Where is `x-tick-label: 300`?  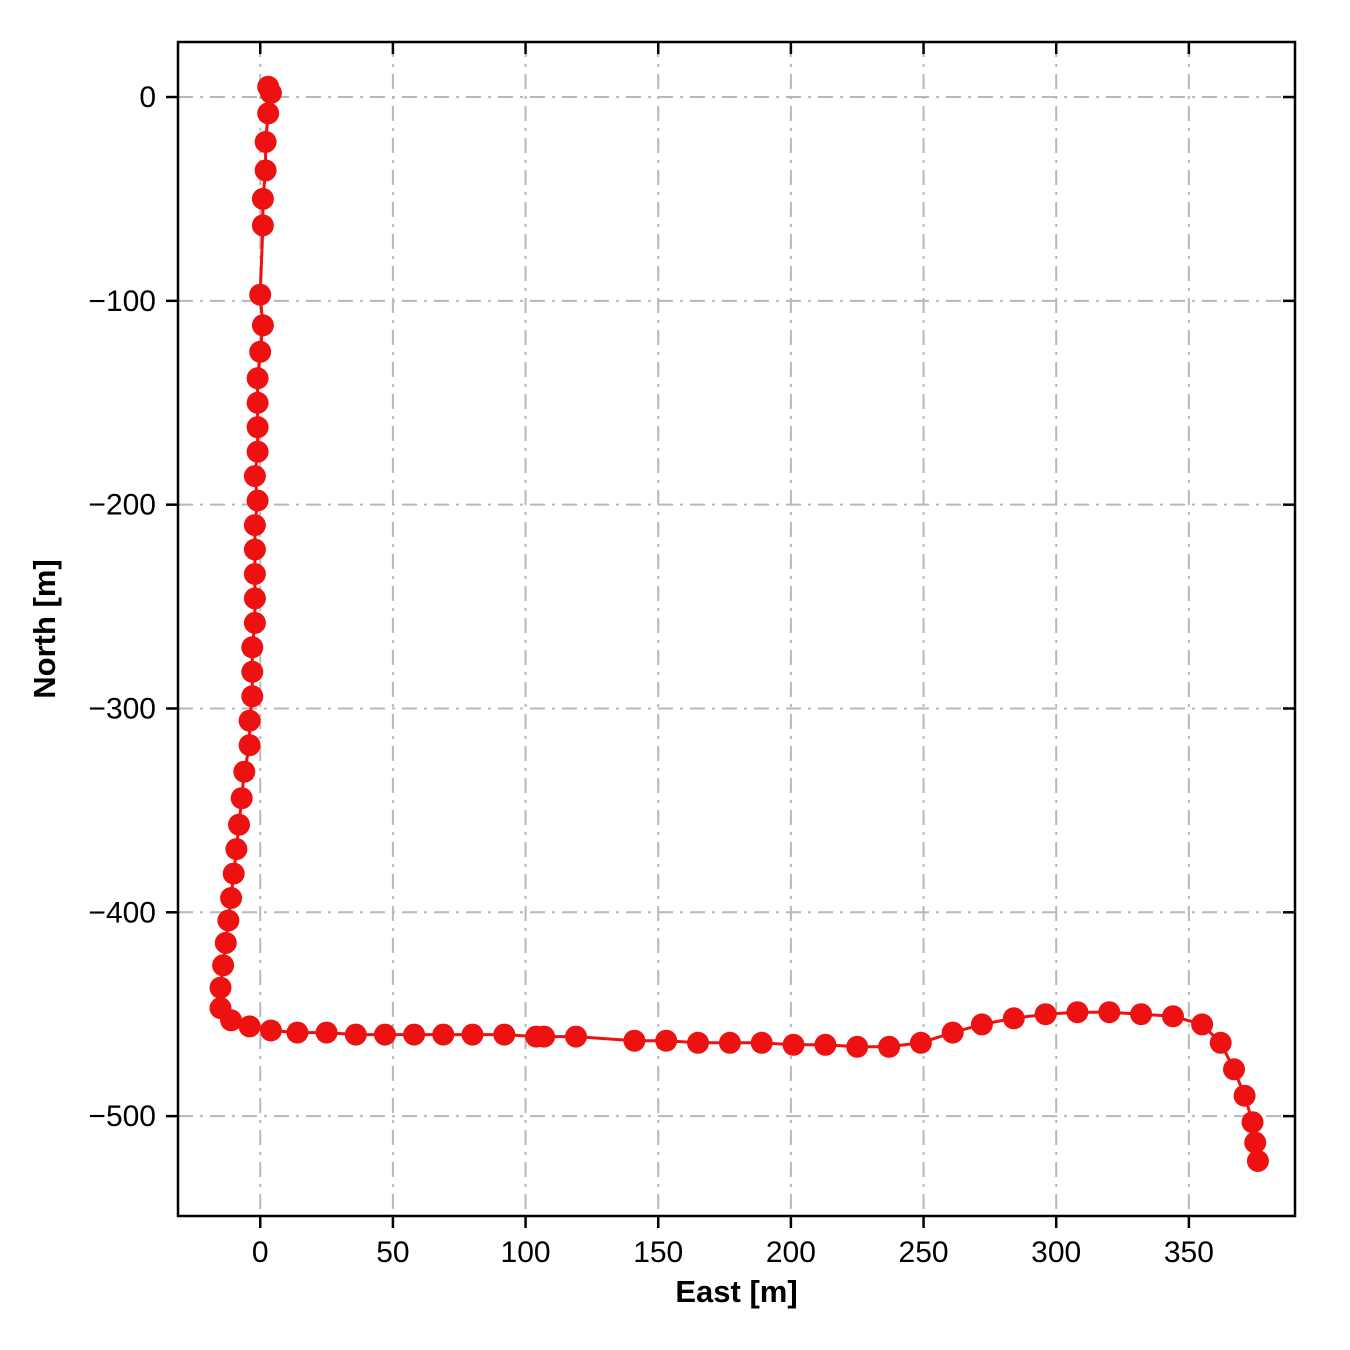
x-tick-label: 300 is located at coordinates (1056, 1252).